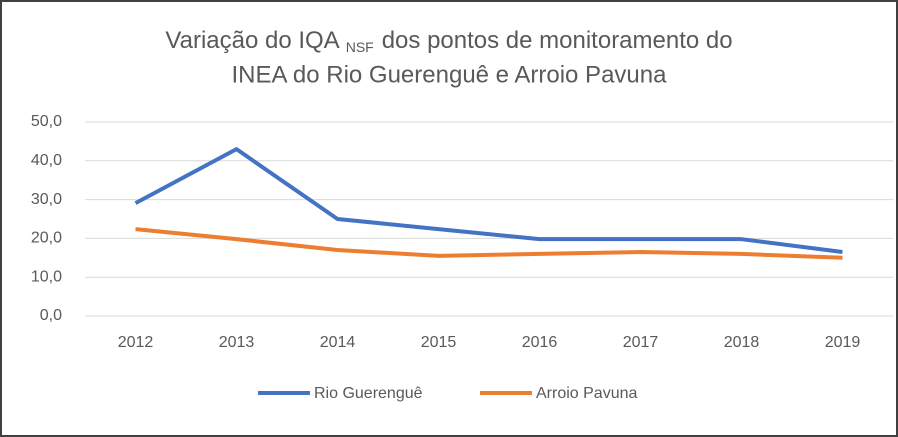 This screenshot has height=437, width=898. What do you see at coordinates (540, 342) in the screenshot?
I see `x-tick-label: 2016` at bounding box center [540, 342].